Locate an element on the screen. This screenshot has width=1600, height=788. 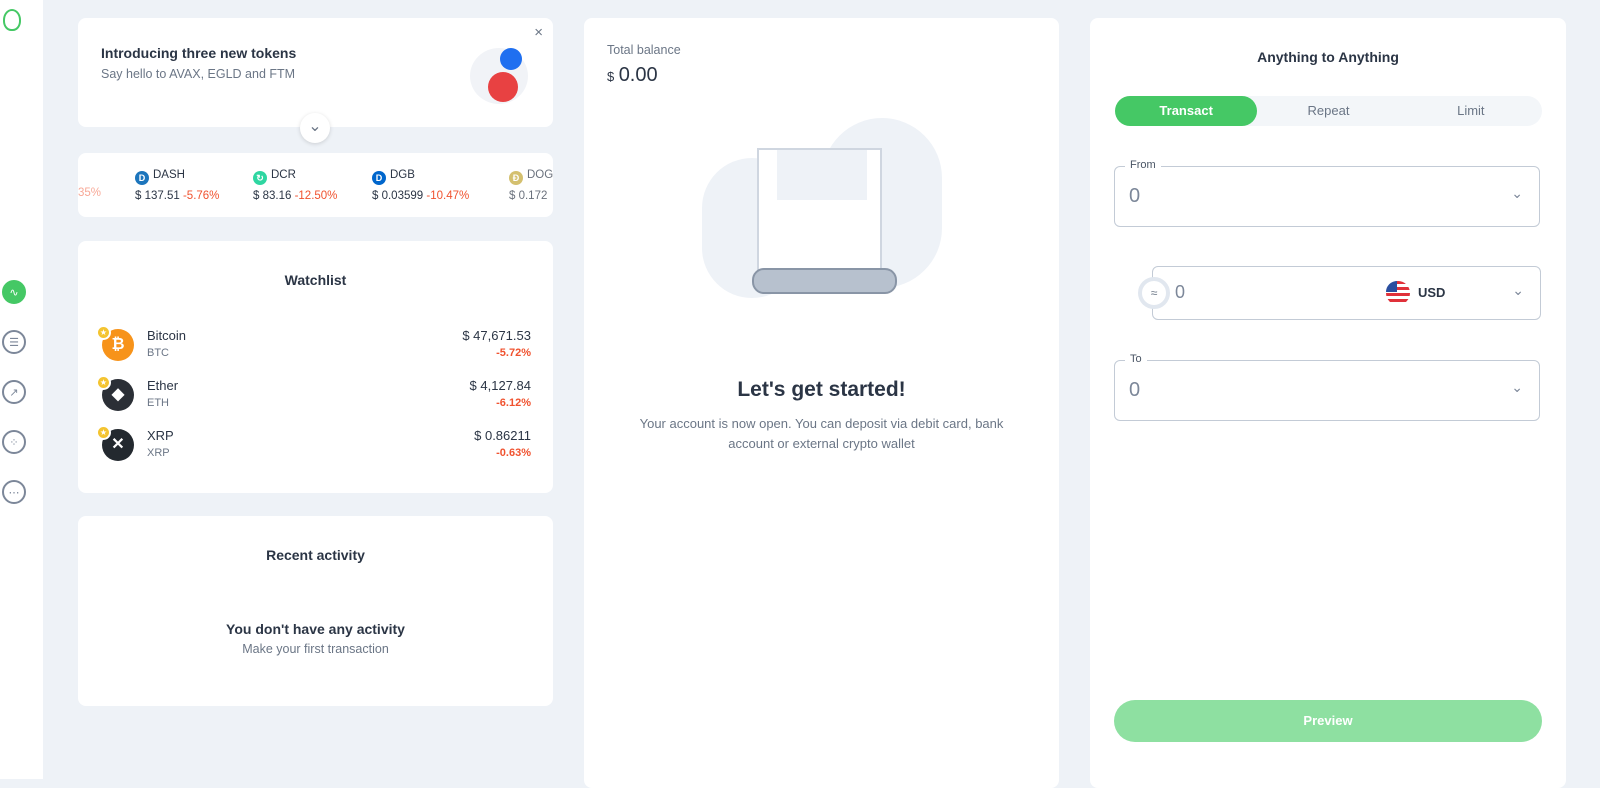
bitcoin-icon: ₿ is located at coordinates (118, 345).